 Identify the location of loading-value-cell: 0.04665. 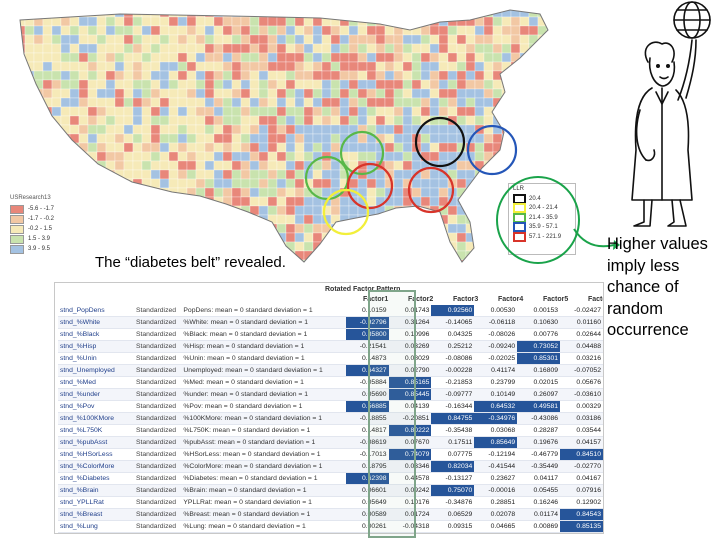
(496, 526).